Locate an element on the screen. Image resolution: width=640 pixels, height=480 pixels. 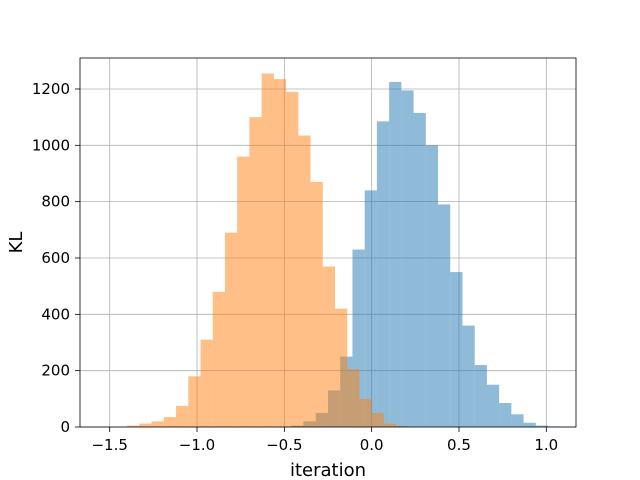
y-tick-label: 0 is located at coordinates (65, 427).